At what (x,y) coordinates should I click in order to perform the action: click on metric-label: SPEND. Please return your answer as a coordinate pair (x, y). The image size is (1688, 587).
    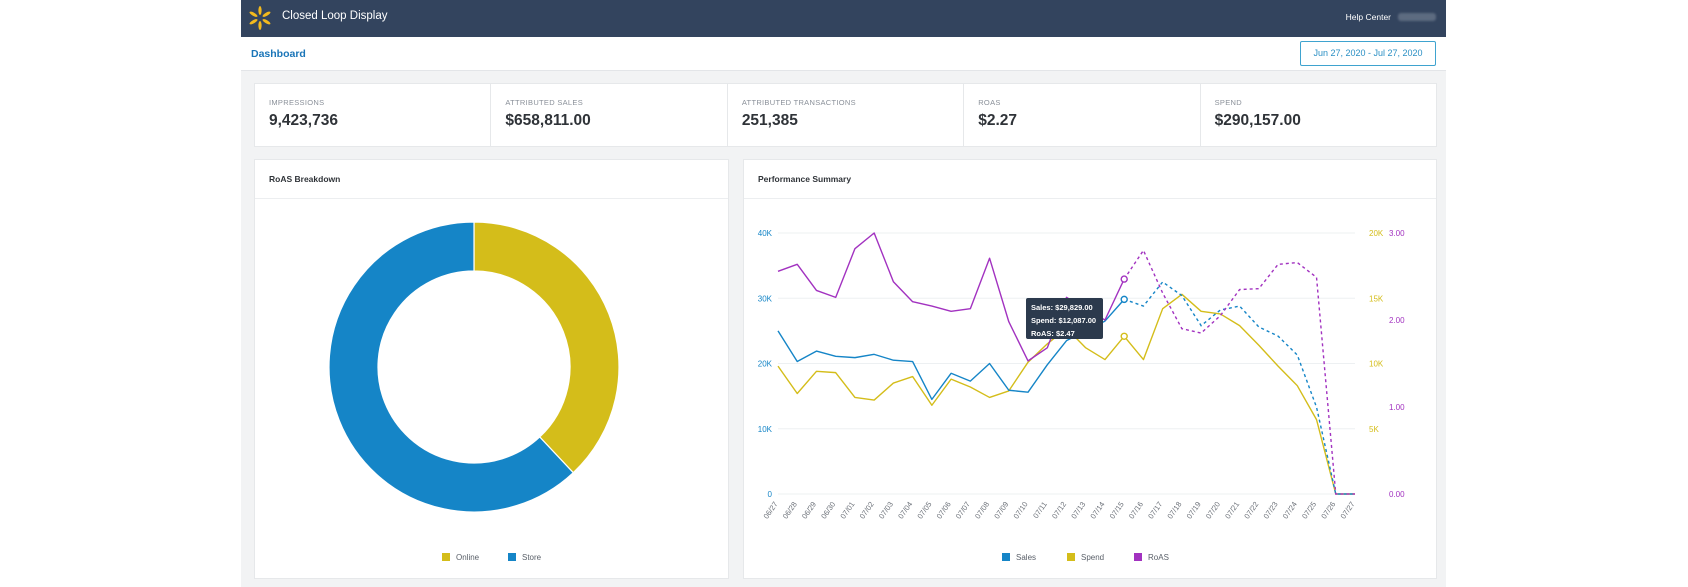
    Looking at the image, I should click on (1228, 102).